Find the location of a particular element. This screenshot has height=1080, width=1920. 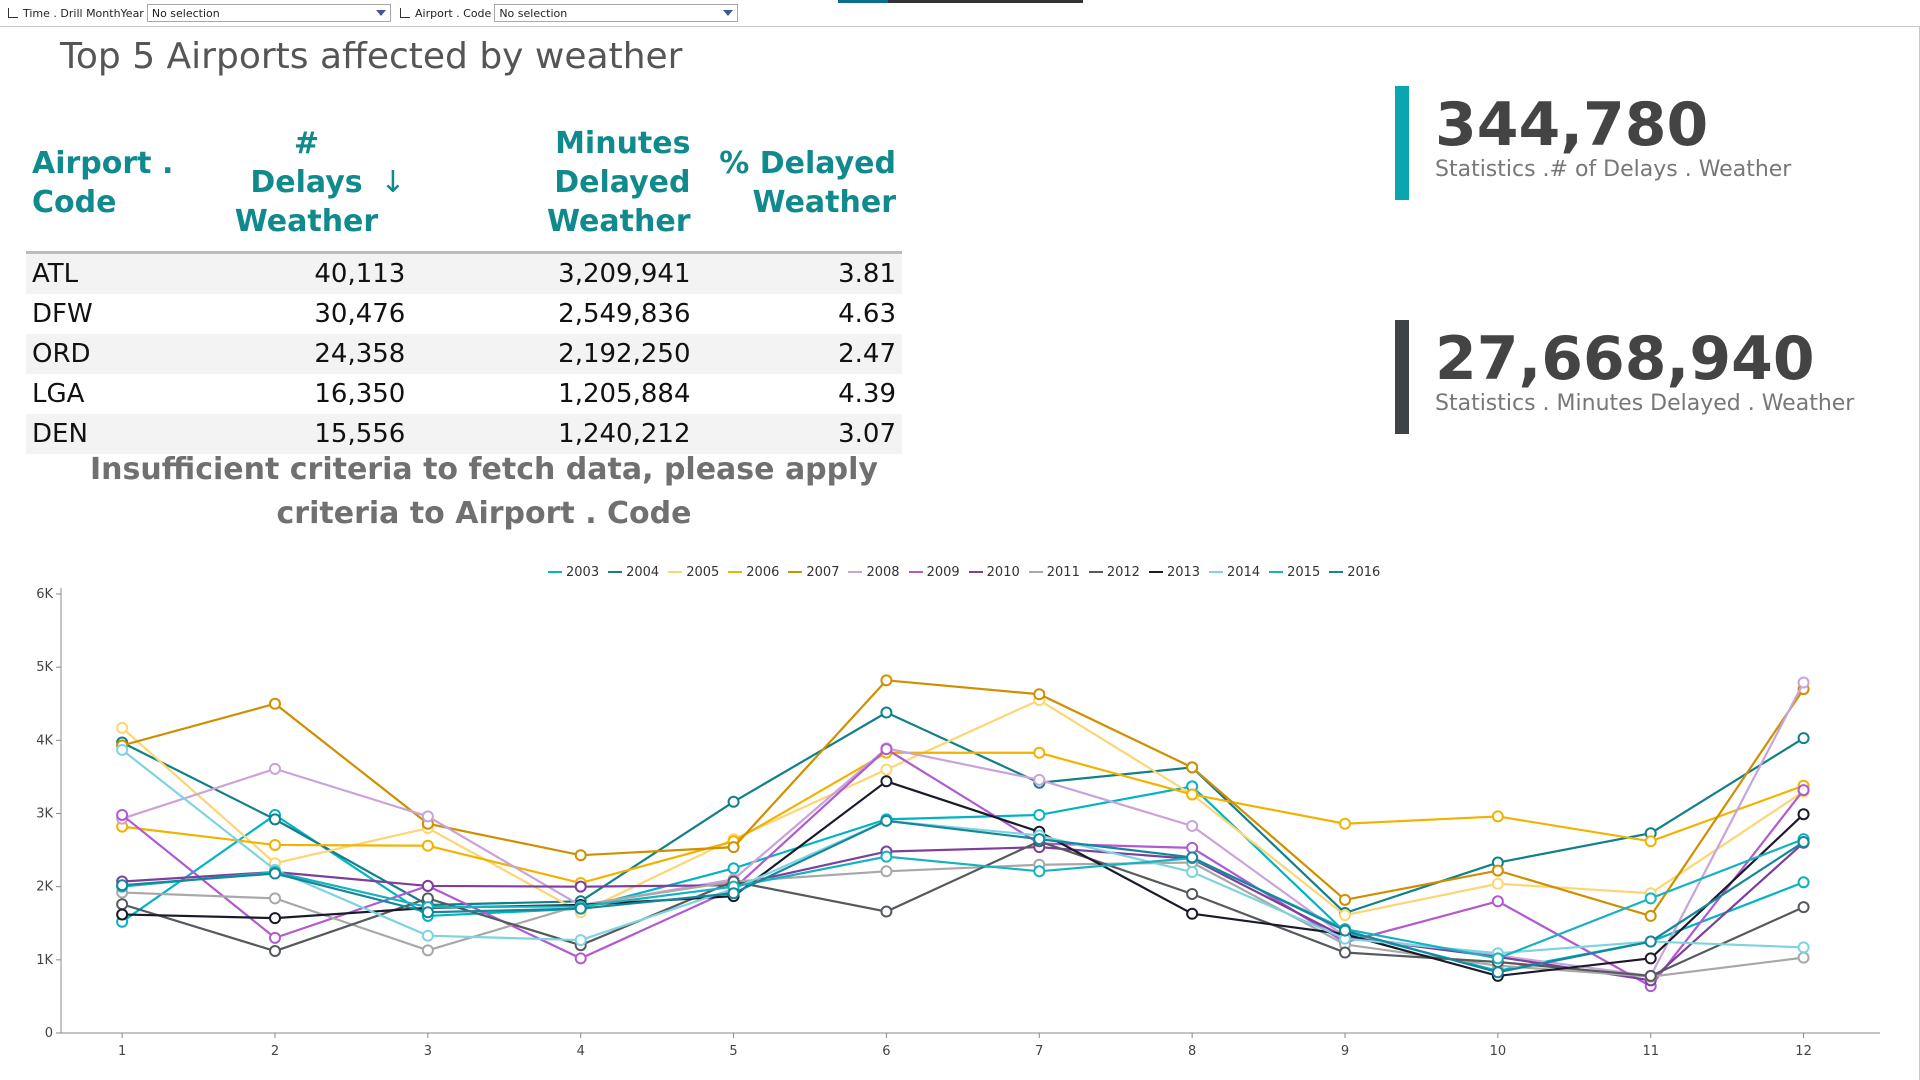

table-row: ATL 40,113 3,209,941 3.81 is located at coordinates (464, 273).